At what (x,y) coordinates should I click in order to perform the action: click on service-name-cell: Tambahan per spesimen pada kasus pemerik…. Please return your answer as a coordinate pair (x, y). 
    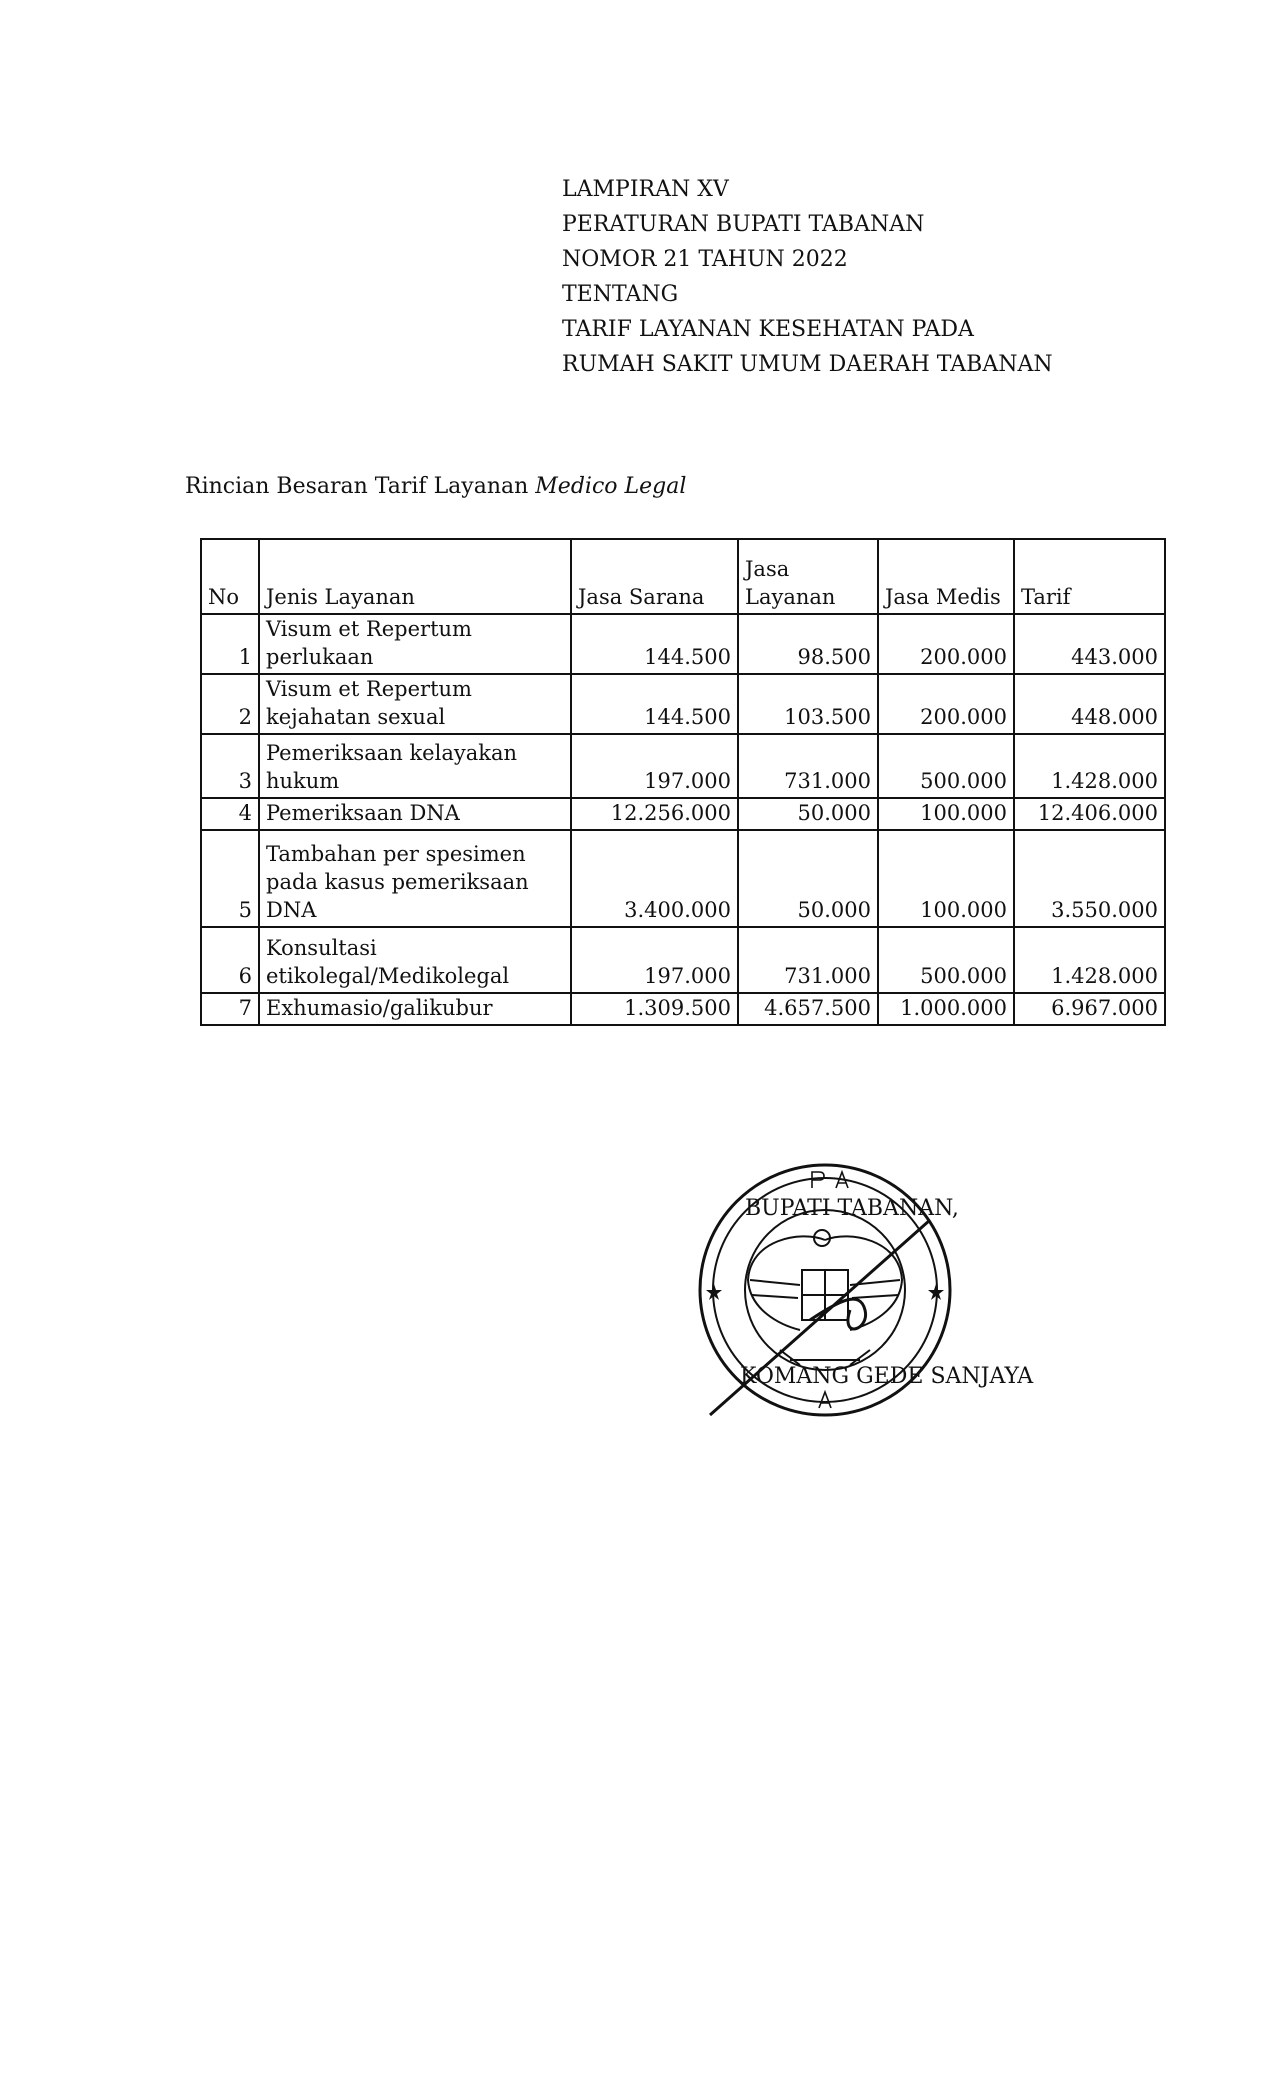
    Looking at the image, I should click on (415, 878).